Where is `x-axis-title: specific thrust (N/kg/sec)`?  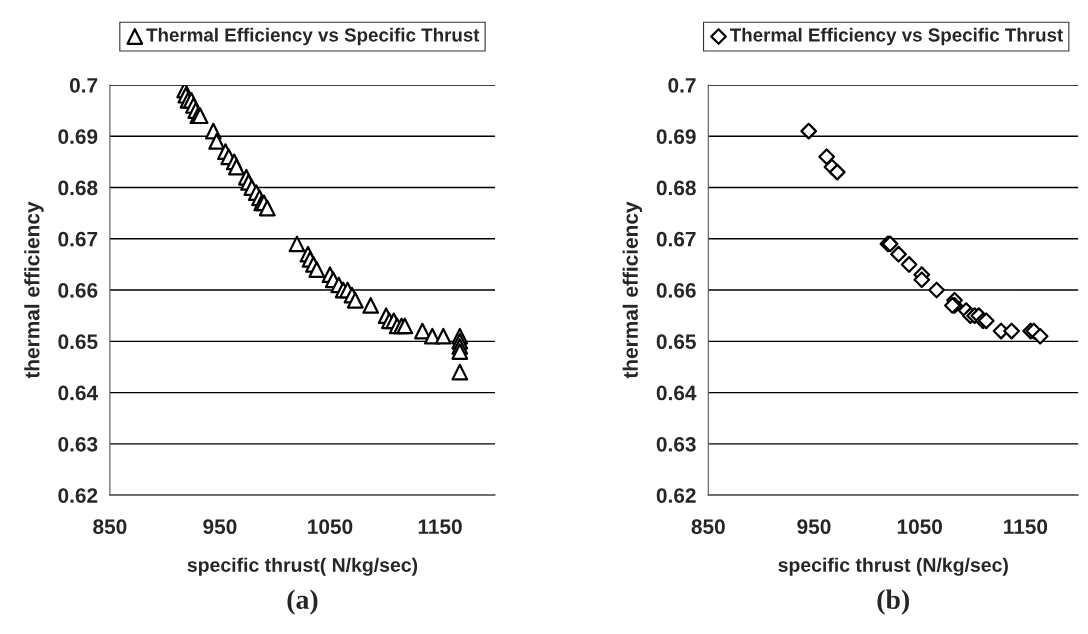
x-axis-title: specific thrust (N/kg/sec) is located at coordinates (893, 566).